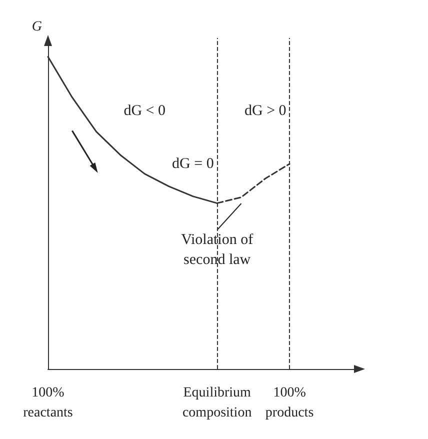 The height and width of the screenshot is (439, 428). Describe the element at coordinates (193, 164) in the screenshot. I see `annotation: dG = 0` at that location.